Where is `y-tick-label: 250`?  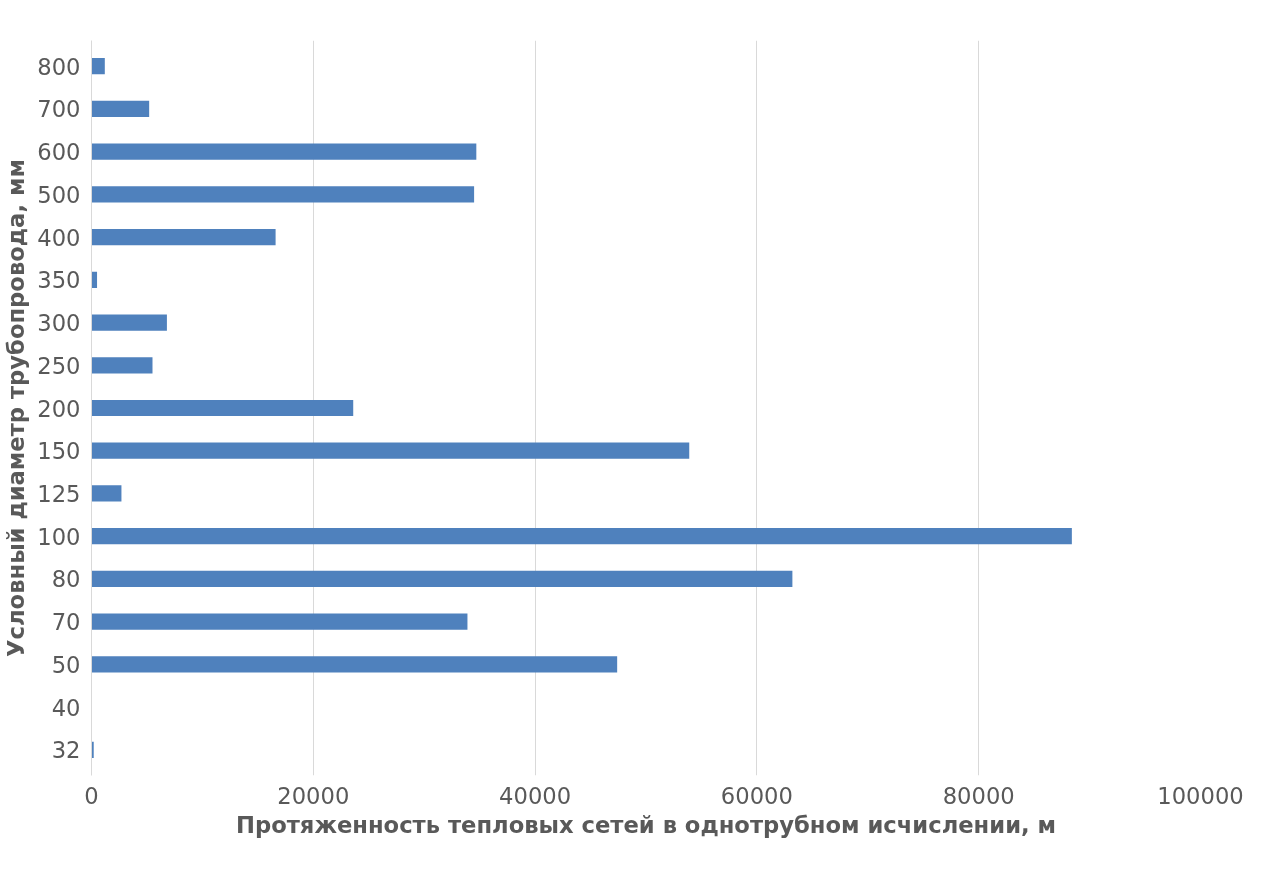
y-tick-label: 250 is located at coordinates (59, 365).